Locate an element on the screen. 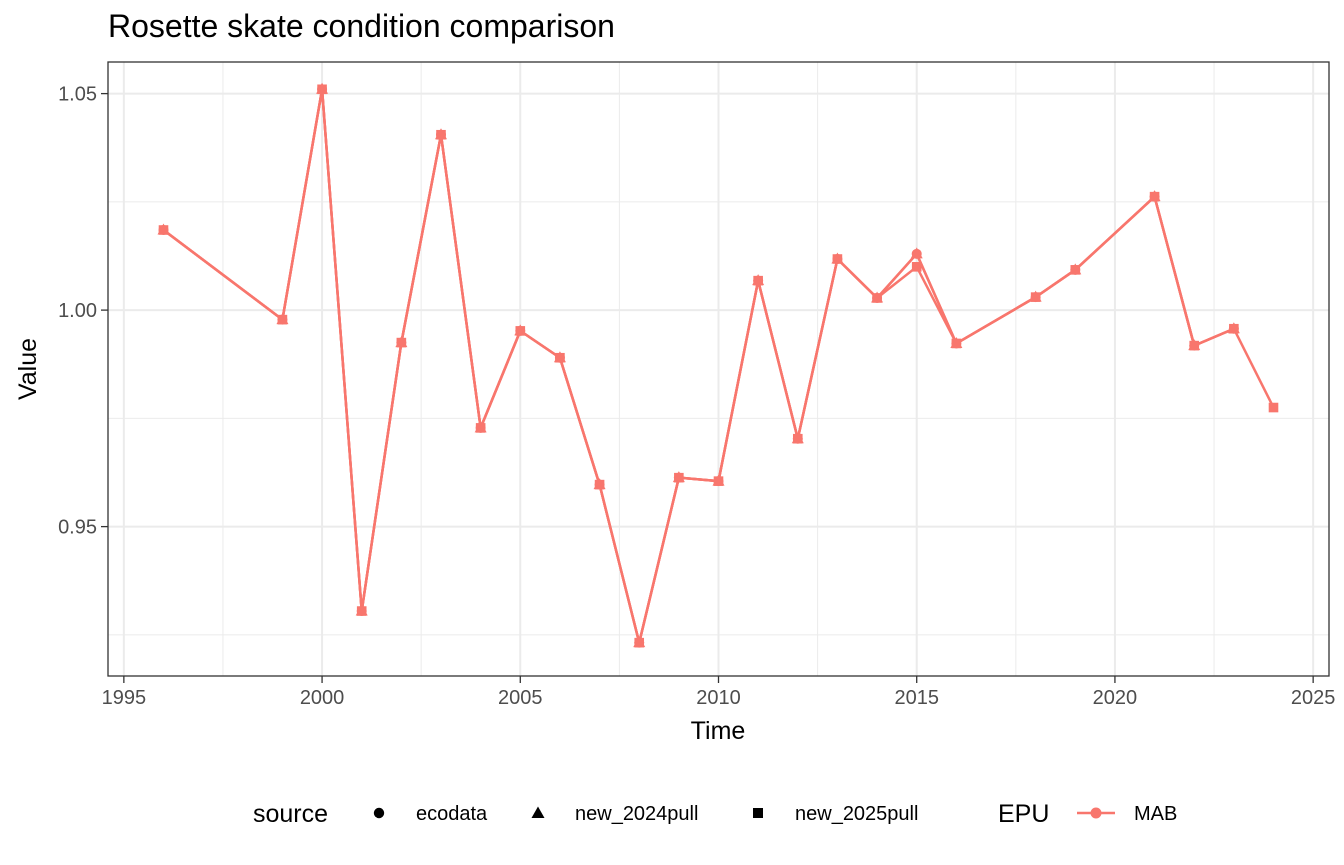 The height and width of the screenshot is (865, 1344). x-tick-label: 2015 is located at coordinates (916, 698).